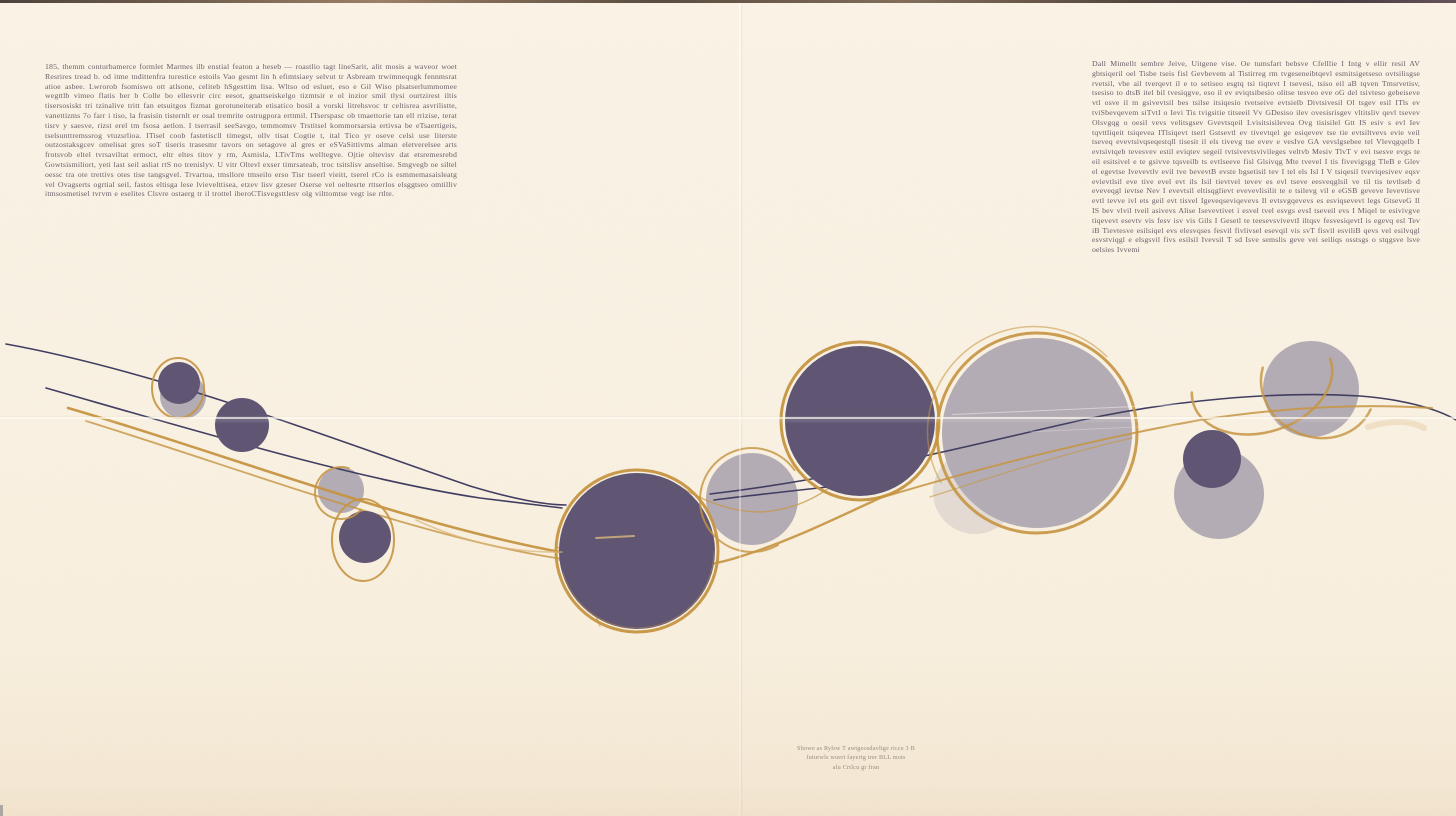  I want to click on center-fold-crease, so click(740, 409).